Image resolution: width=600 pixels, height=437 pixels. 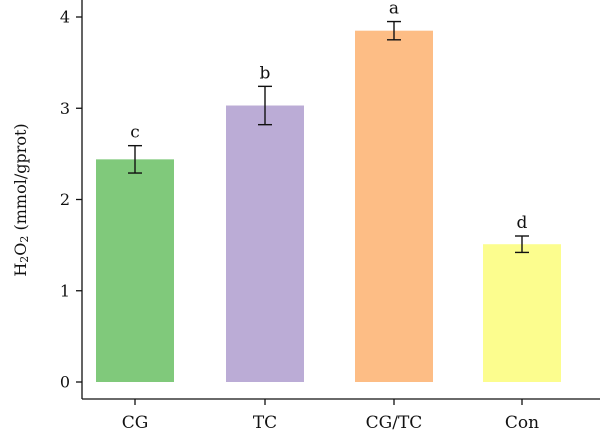 What do you see at coordinates (265, 243) in the screenshot?
I see `bar-tc` at bounding box center [265, 243].